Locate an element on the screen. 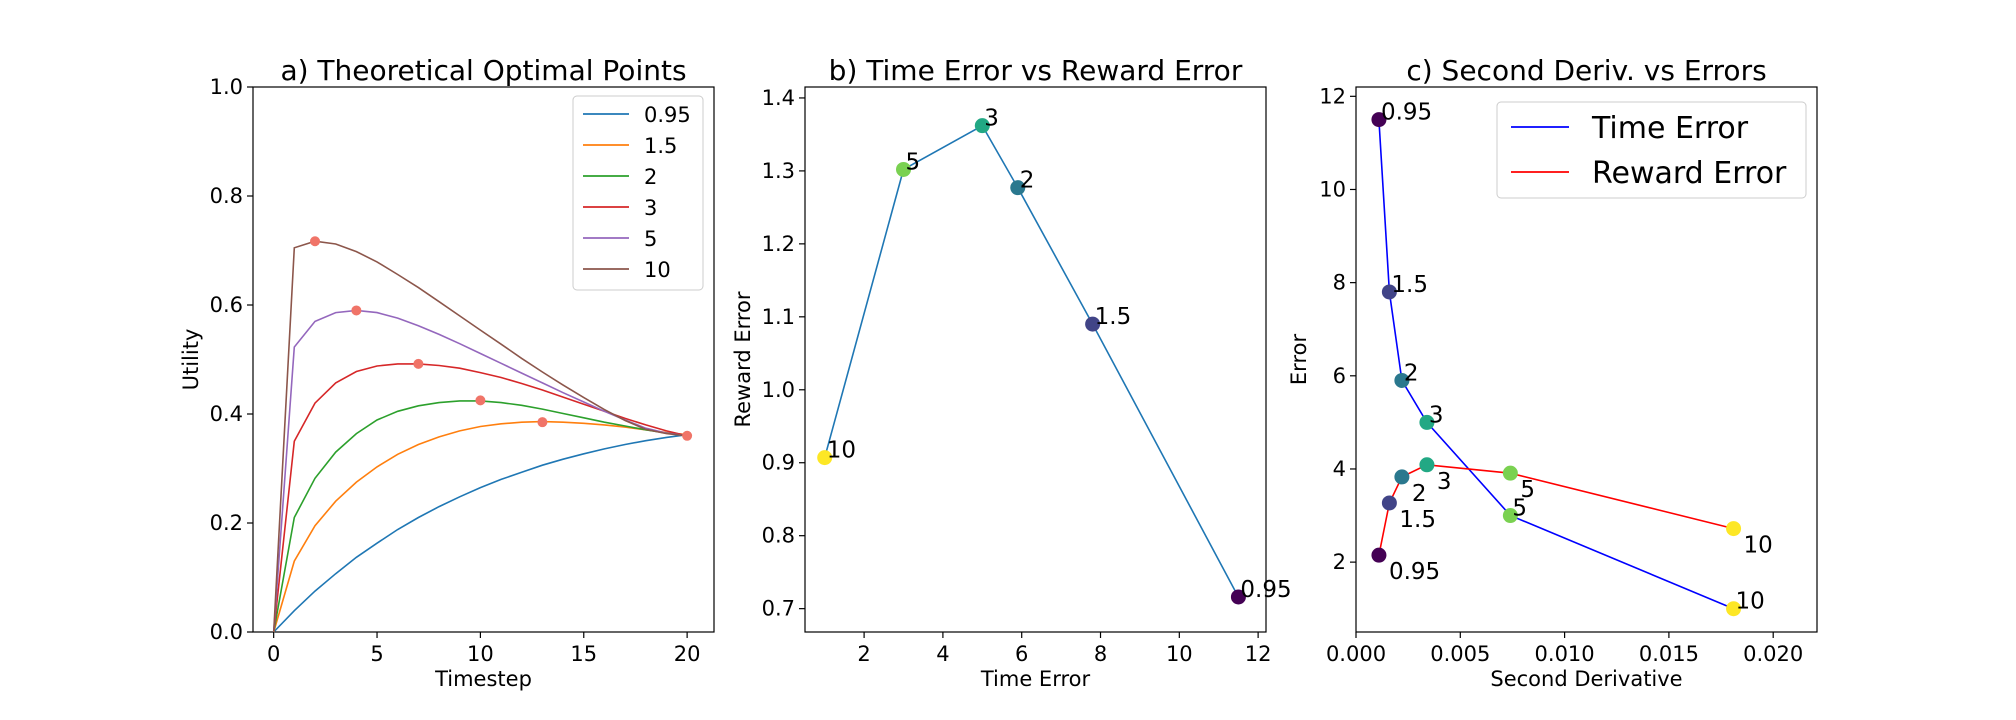 Image resolution: width=2016 pixels, height=720 pixels. legend: Time Error Reward Error is located at coordinates (1651, 150).